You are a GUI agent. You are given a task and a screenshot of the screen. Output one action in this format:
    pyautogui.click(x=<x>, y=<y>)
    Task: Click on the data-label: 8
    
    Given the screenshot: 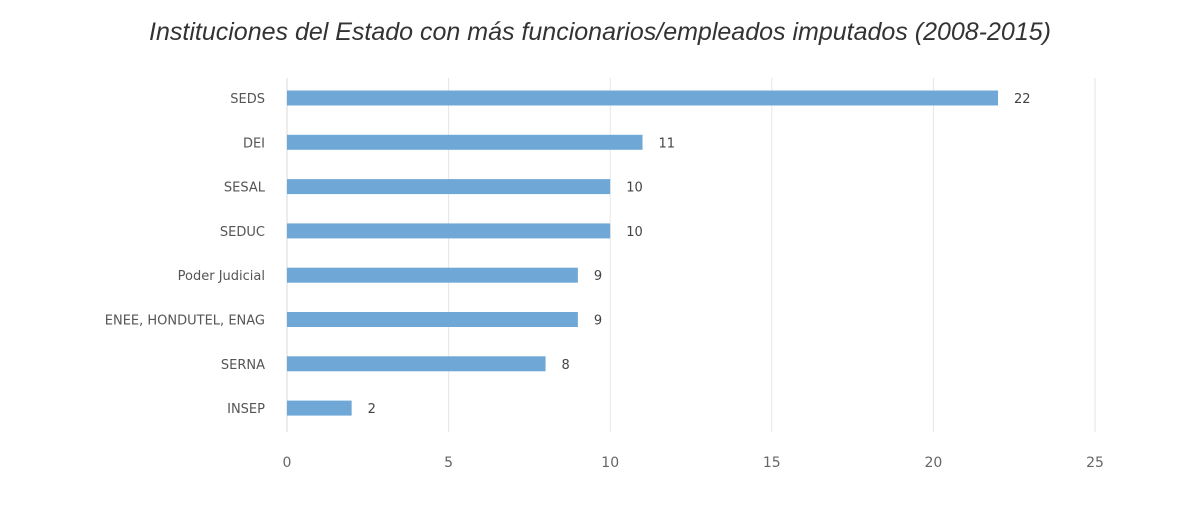 What is the action you would take?
    pyautogui.click(x=566, y=365)
    